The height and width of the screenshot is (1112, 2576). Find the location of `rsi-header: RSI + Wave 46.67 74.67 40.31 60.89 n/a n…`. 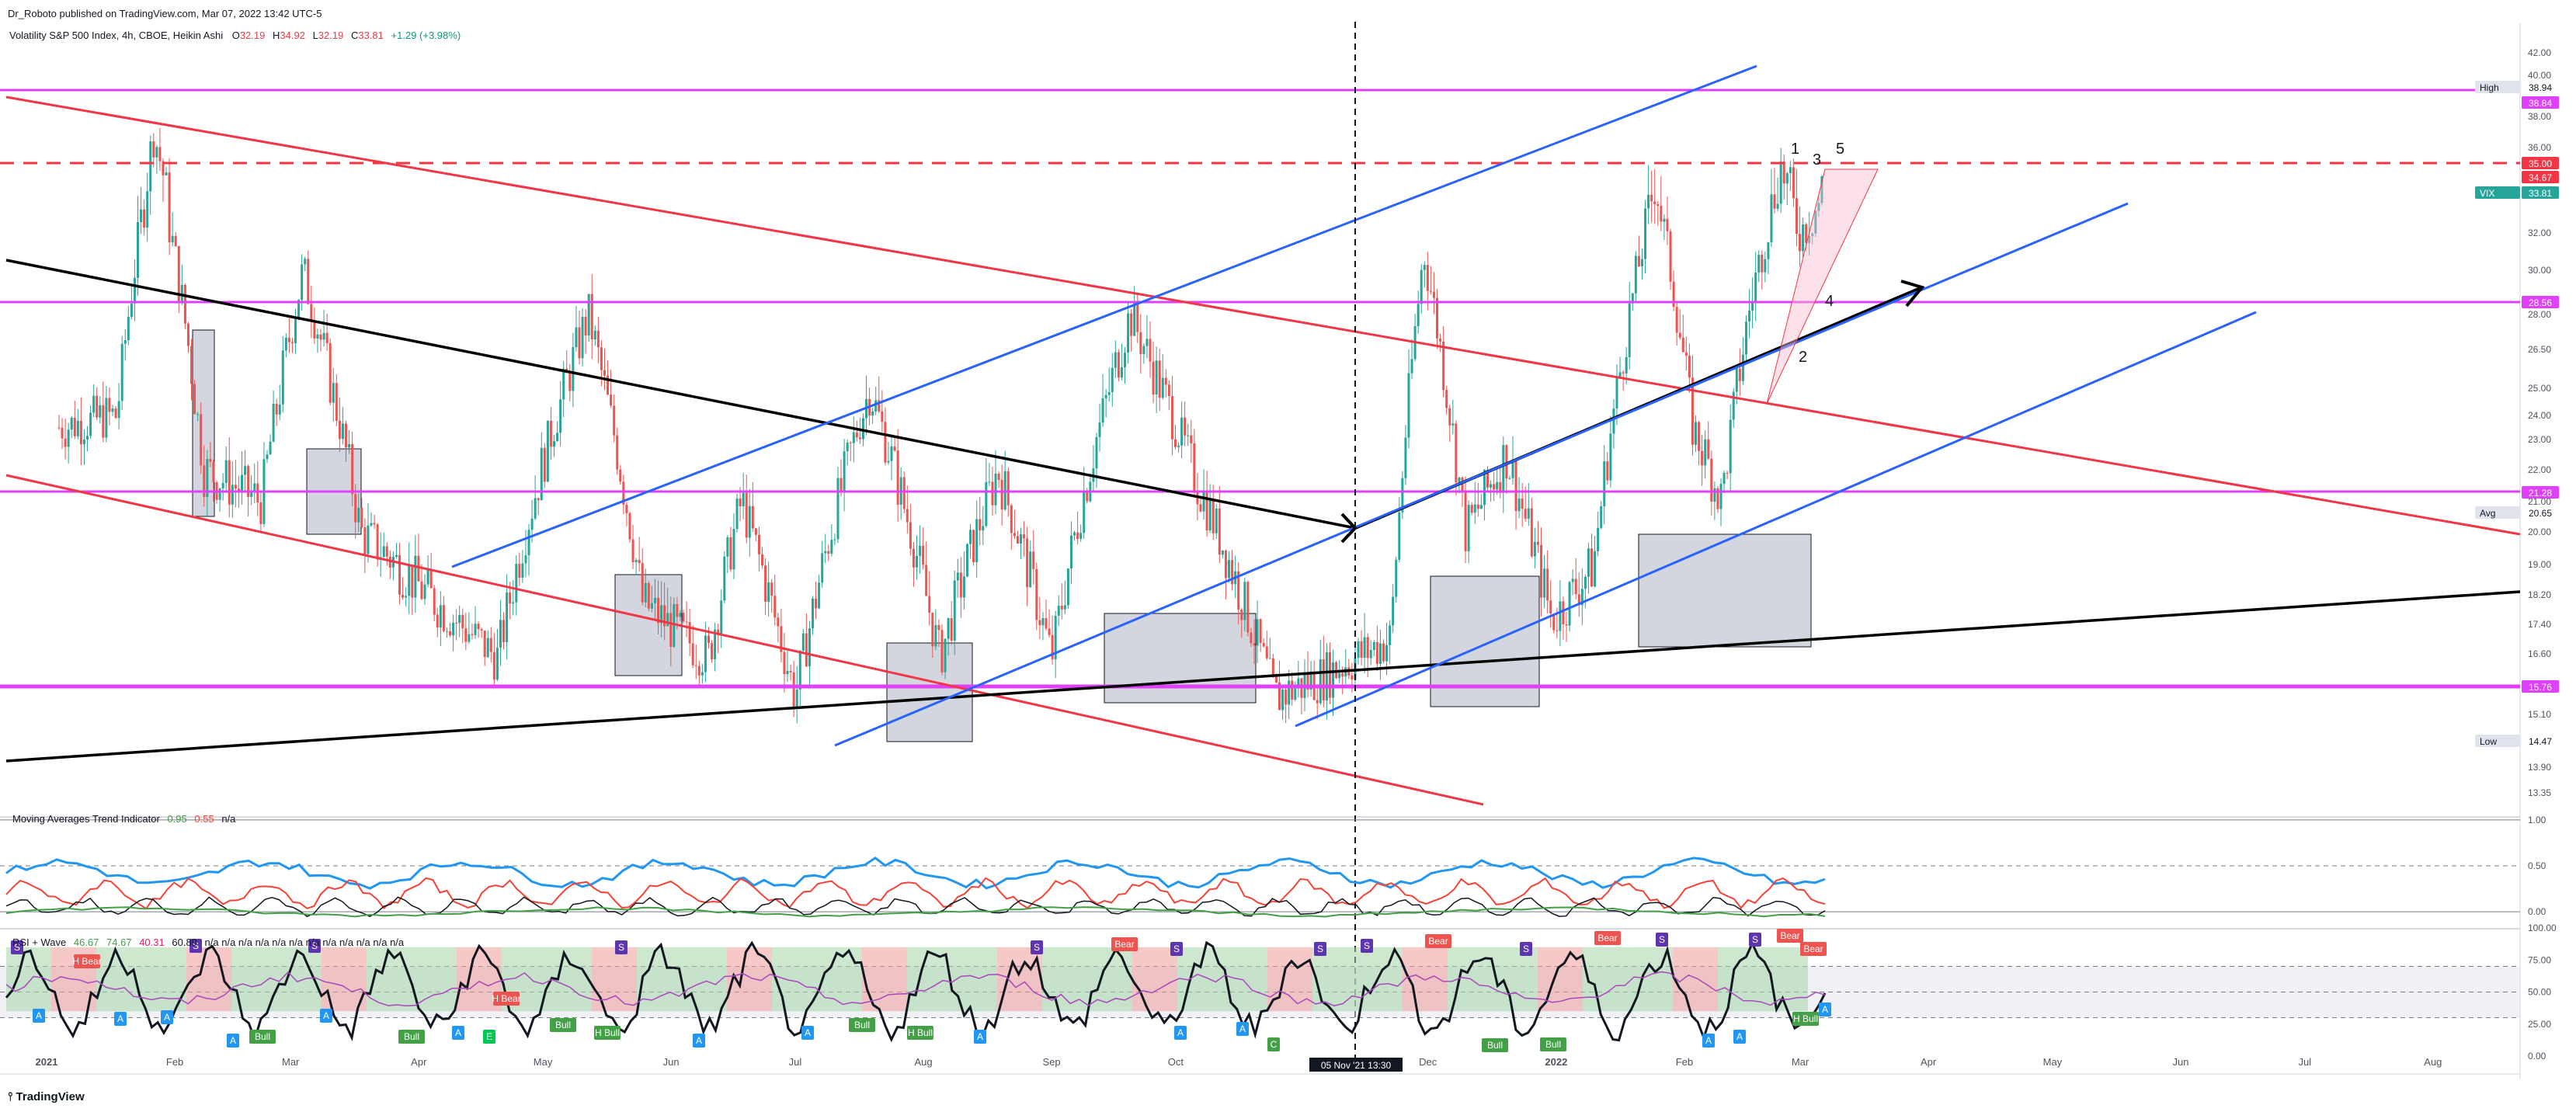

rsi-header: RSI + Wave 46.67 74.67 40.31 60.89 n/a n… is located at coordinates (208, 942).